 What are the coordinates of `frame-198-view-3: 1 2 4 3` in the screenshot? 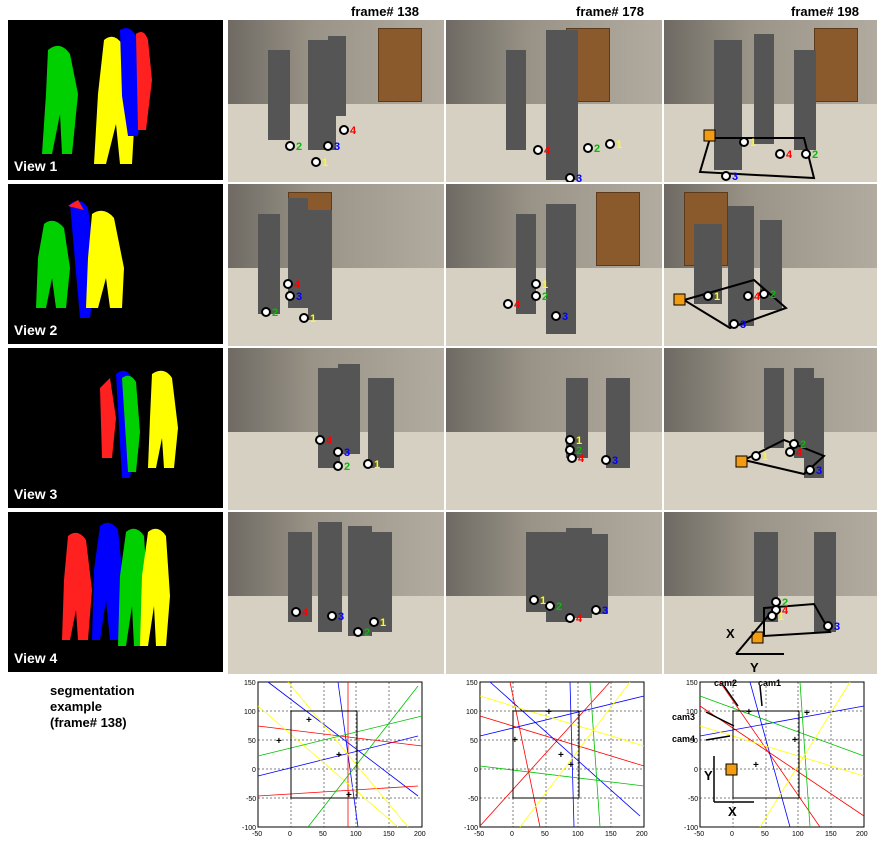 It's located at (770, 429).